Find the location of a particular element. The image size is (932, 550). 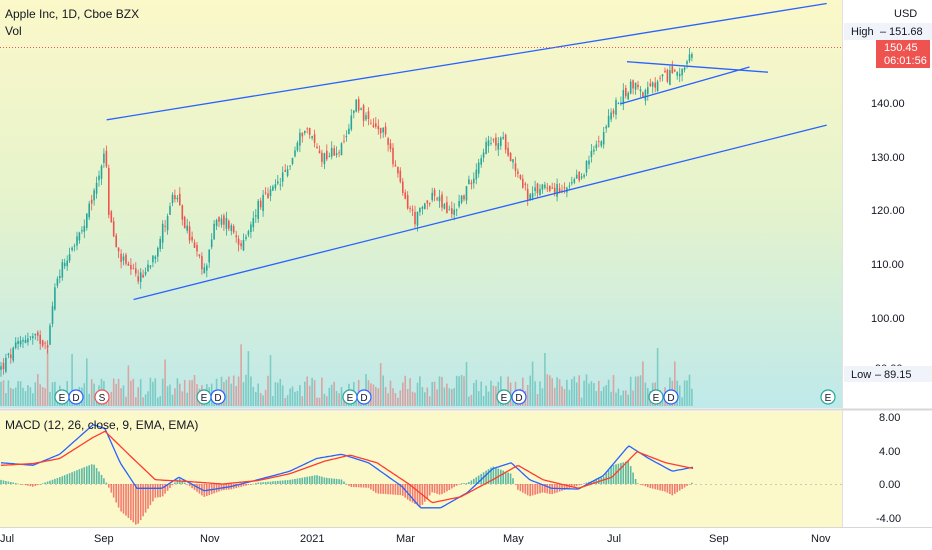

currency-label: USD is located at coordinates (905, 14).